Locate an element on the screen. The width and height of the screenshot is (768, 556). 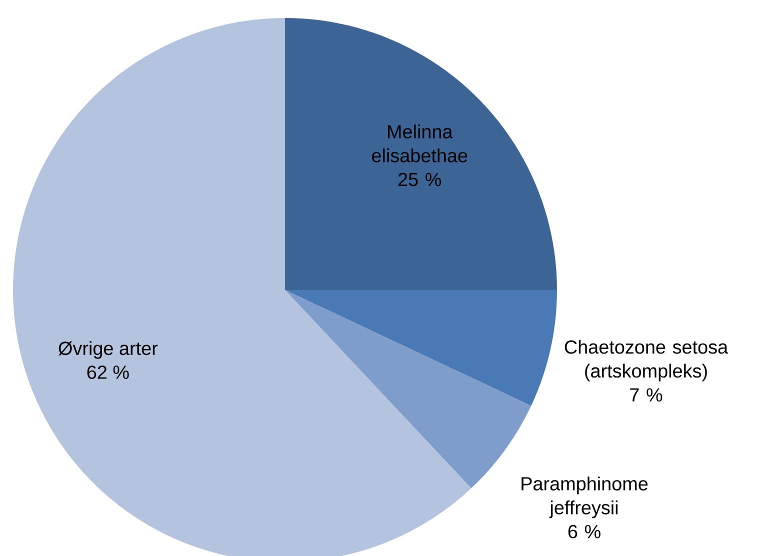
slice-label: Øvrige arter is located at coordinates (108, 350).